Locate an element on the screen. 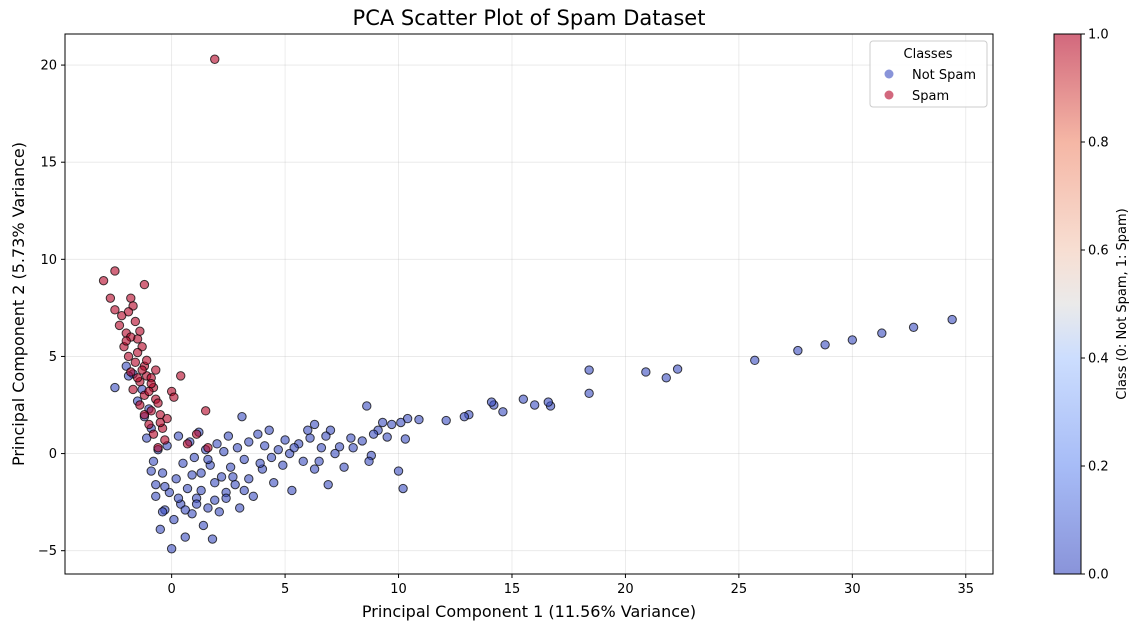 The height and width of the screenshot is (630, 1140). colorbar-tick-label: 0.2 is located at coordinates (1098, 467).